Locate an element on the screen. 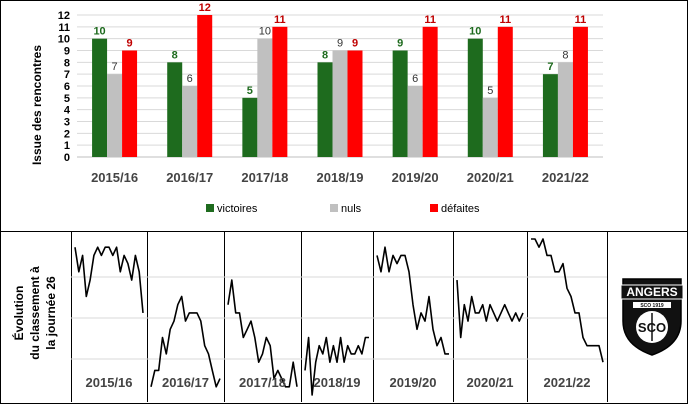 The height and width of the screenshot is (408, 688). panel-season-label: 2020/21 is located at coordinates (490, 382).